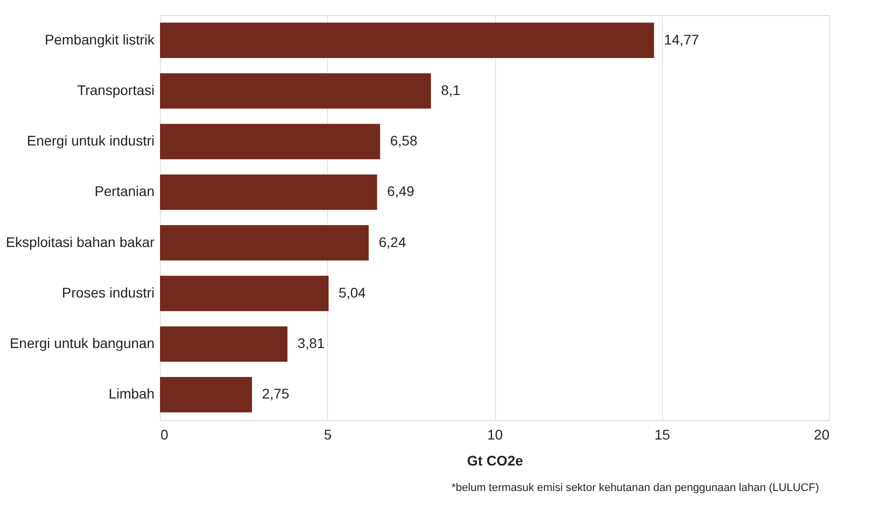 This screenshot has height=505, width=872. Describe the element at coordinates (80, 242) in the screenshot. I see `y-tick-label: Eksploitasi bahan bakar` at that location.